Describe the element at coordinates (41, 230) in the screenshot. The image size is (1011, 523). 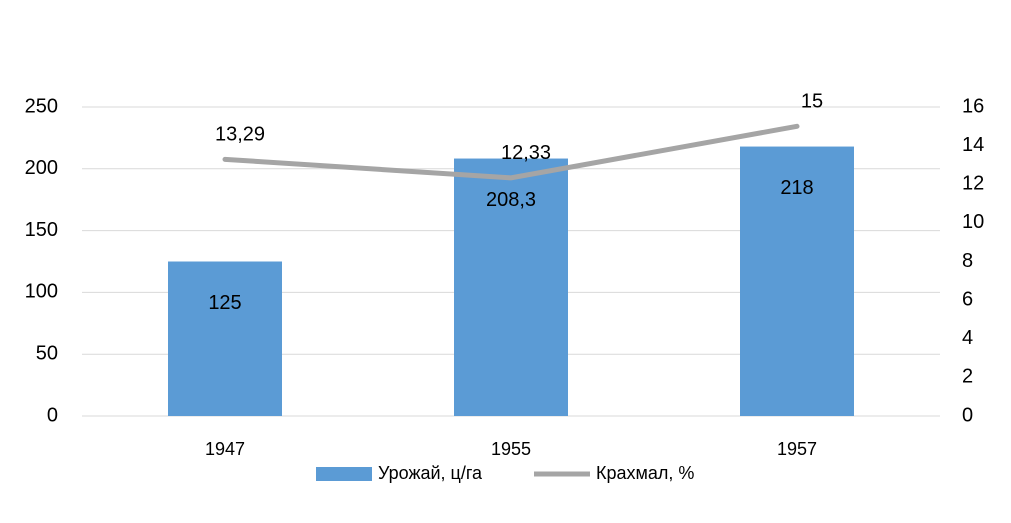
I see `y-tick-label: 150` at that location.